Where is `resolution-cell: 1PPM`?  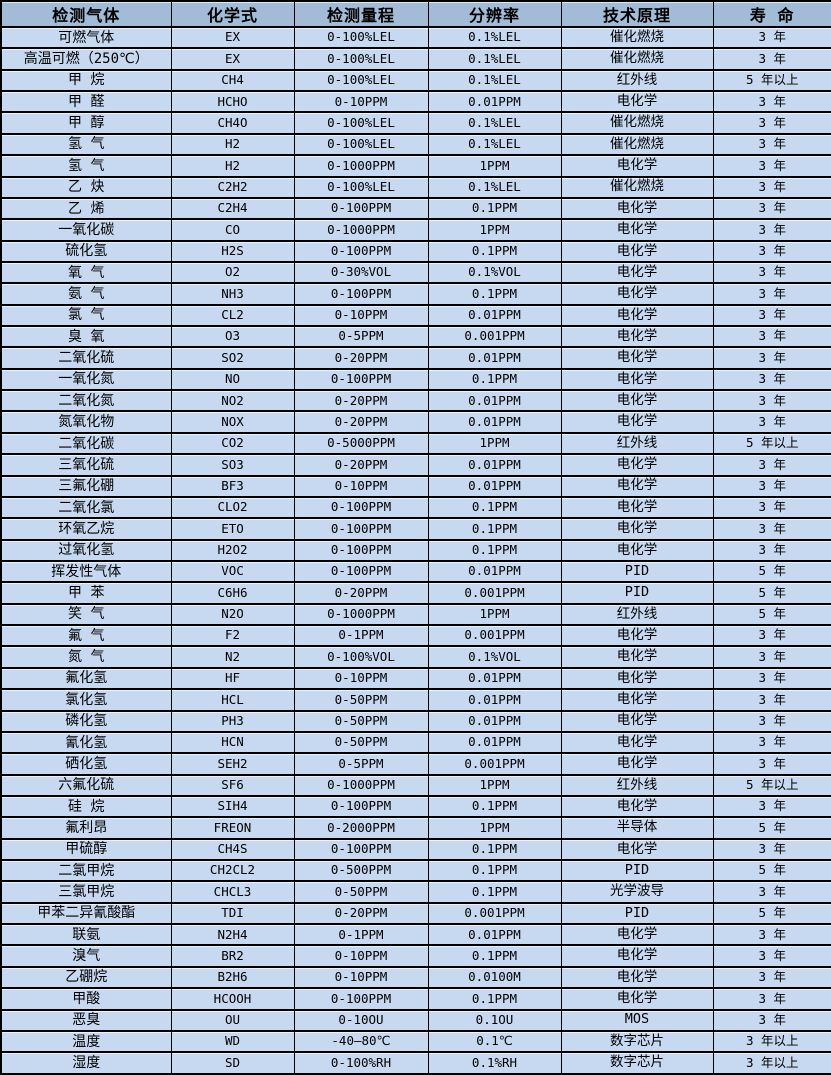 resolution-cell: 1PPM is located at coordinates (494, 166).